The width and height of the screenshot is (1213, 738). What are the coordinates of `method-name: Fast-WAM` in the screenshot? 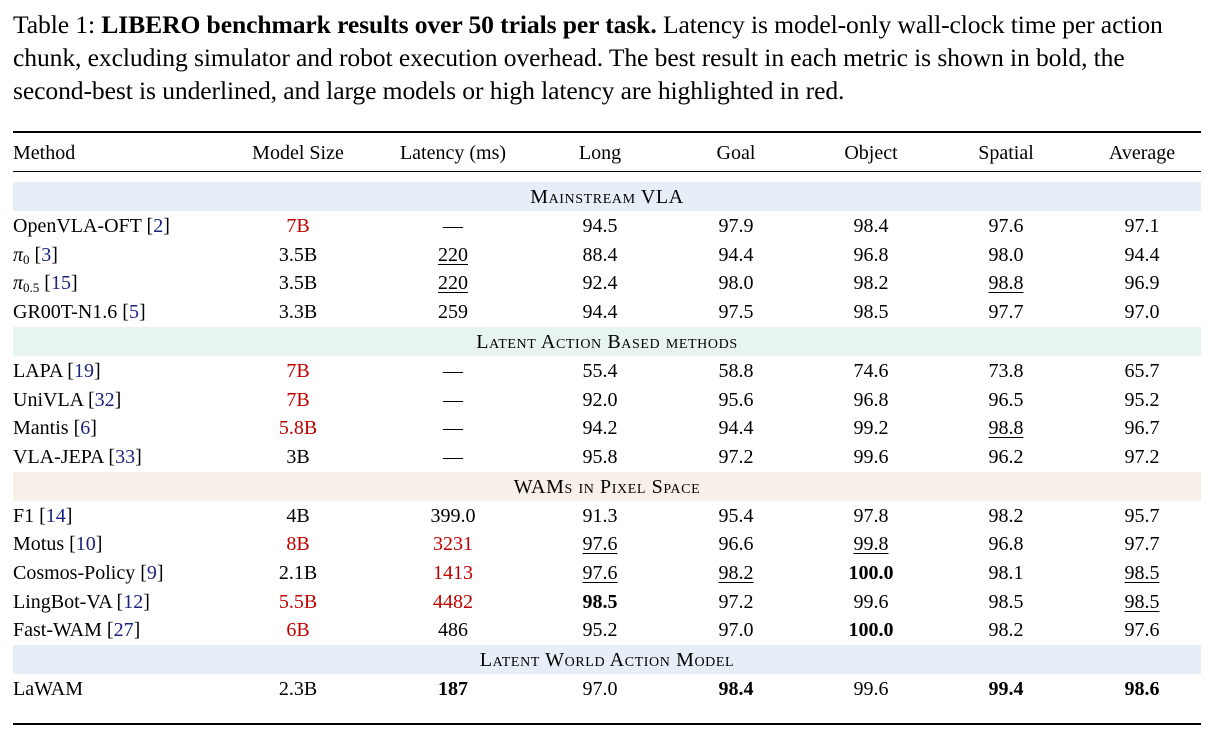 It's located at (57, 630).